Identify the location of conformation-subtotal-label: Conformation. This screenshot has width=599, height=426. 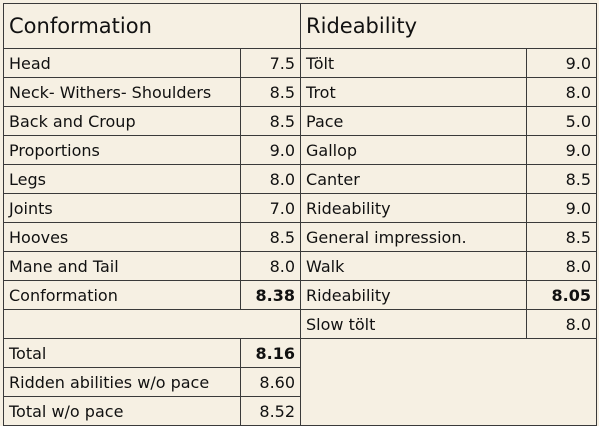
(122, 295).